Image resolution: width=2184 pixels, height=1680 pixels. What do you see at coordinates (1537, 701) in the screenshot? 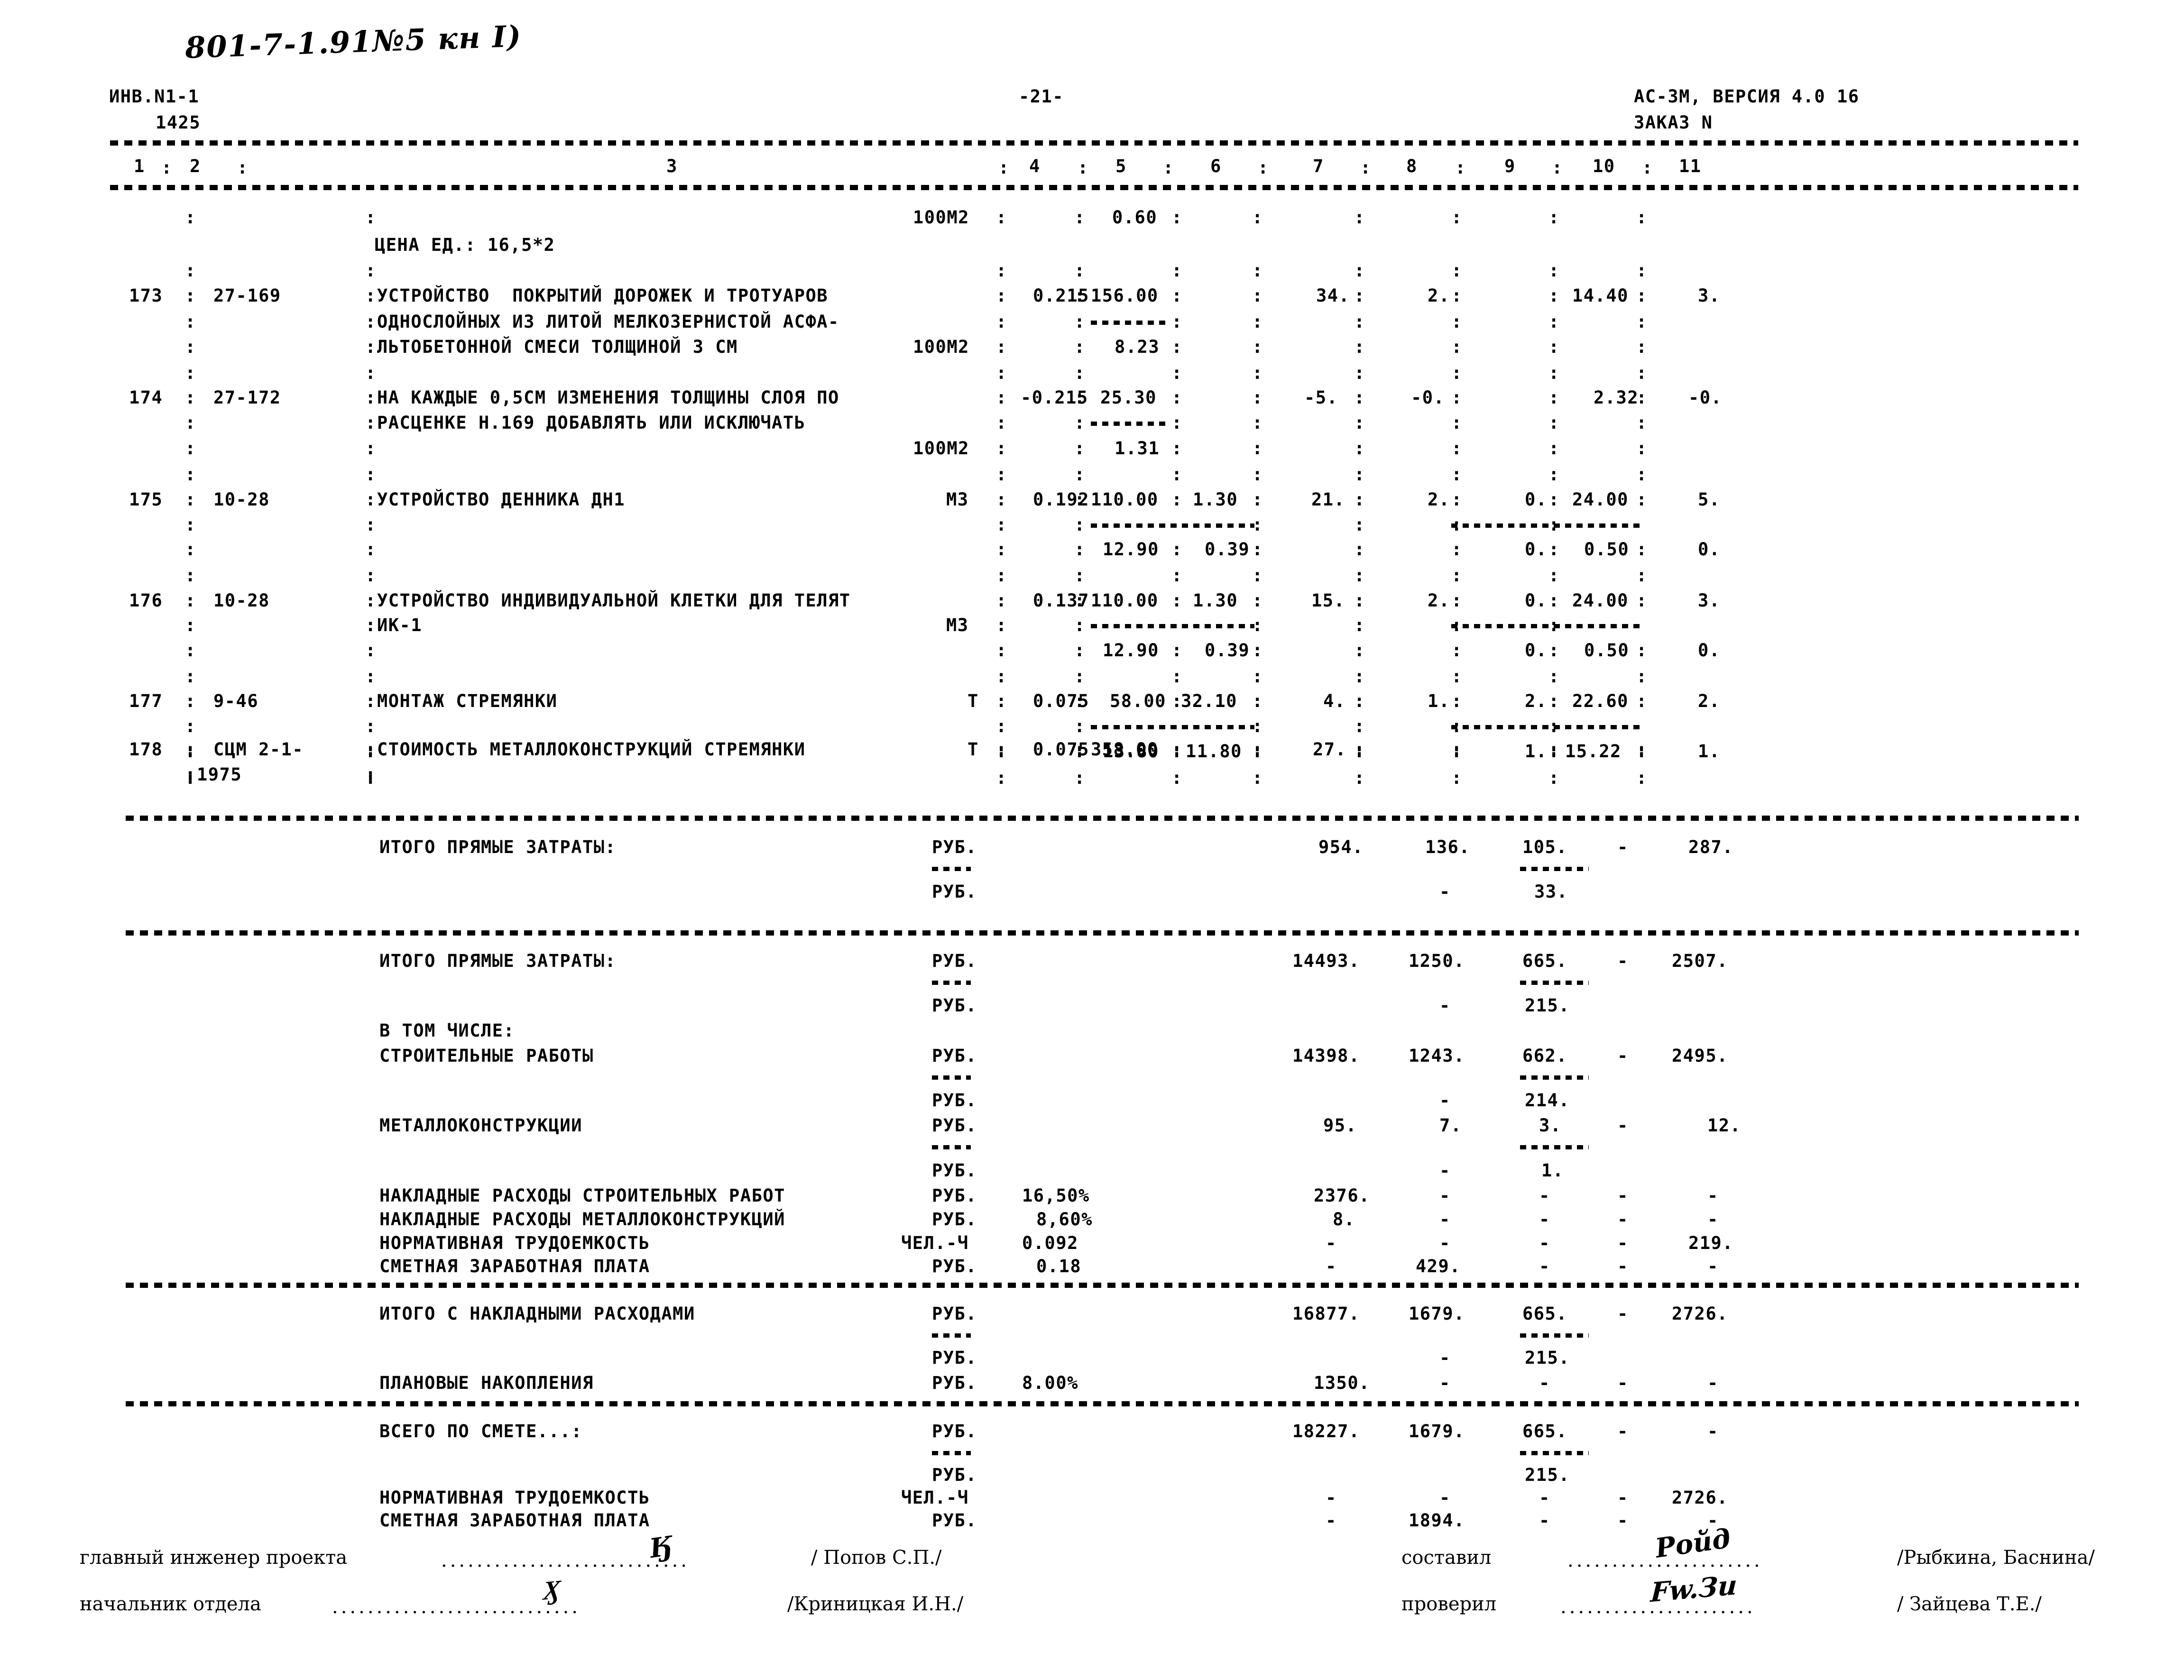
I see `row-col9: 2.` at bounding box center [1537, 701].